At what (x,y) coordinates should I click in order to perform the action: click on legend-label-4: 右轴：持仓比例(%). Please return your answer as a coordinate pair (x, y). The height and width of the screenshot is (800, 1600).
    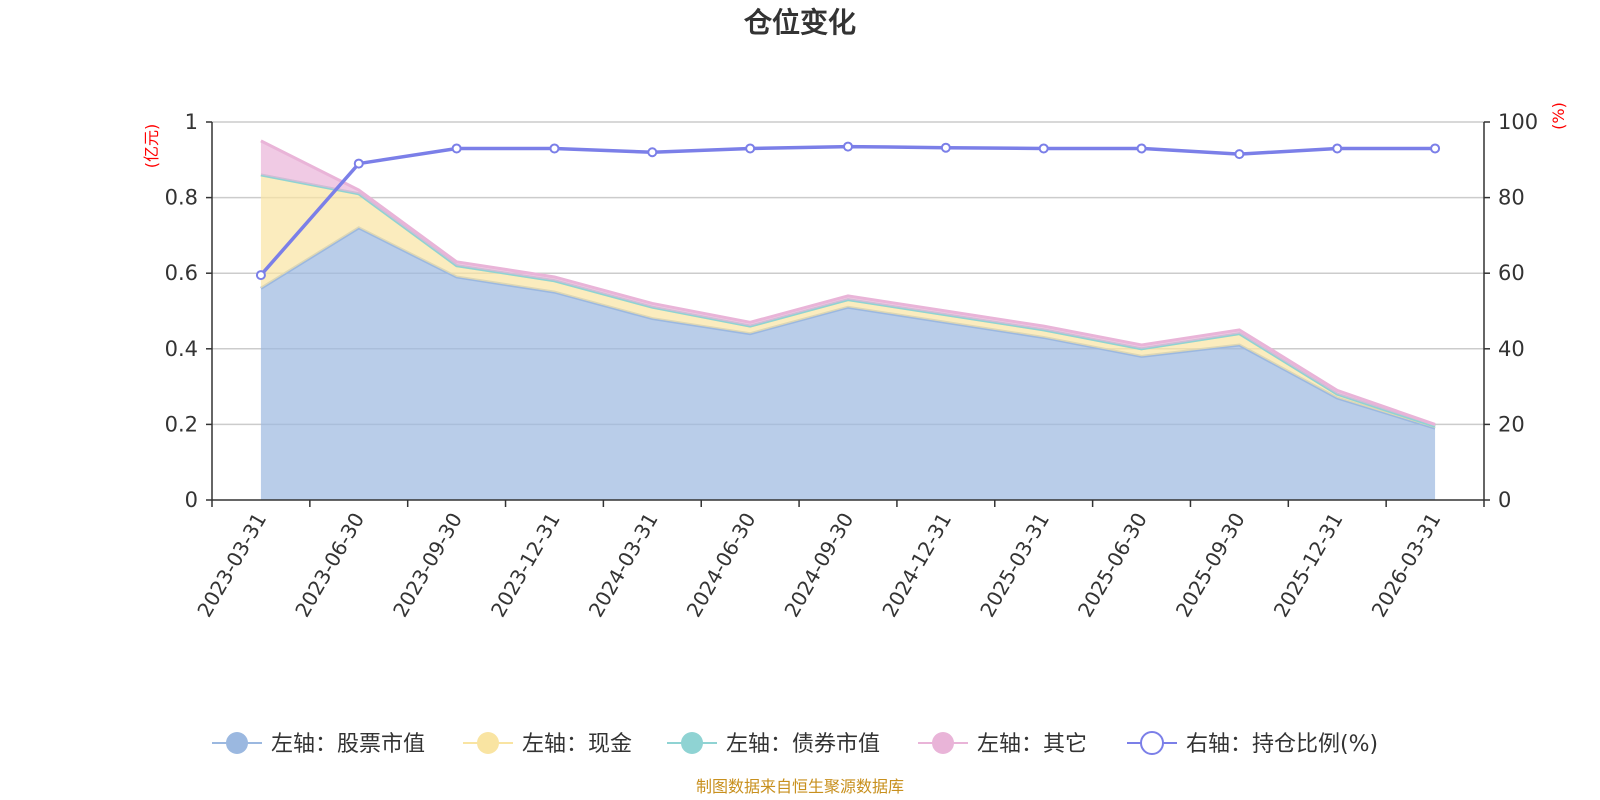
    Looking at the image, I should click on (1282, 744).